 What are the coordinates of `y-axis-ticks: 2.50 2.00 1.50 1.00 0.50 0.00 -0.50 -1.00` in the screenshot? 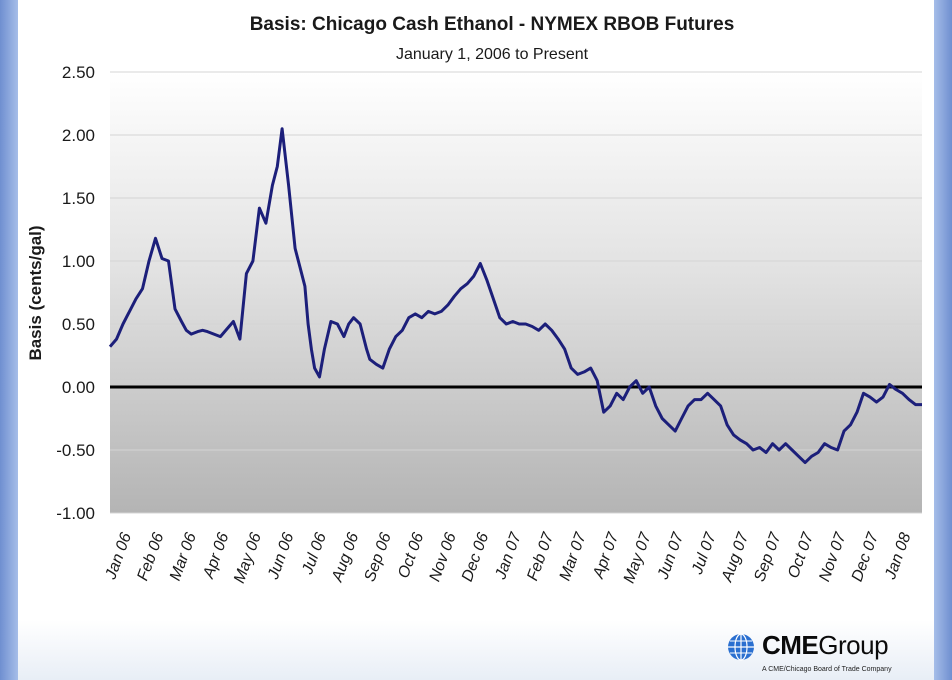 It's located at (75, 293).